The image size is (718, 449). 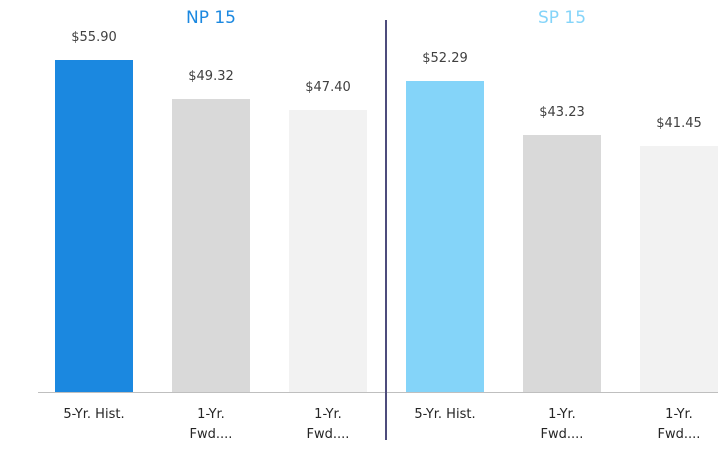 I want to click on value-label: $41.45, so click(x=679, y=123).